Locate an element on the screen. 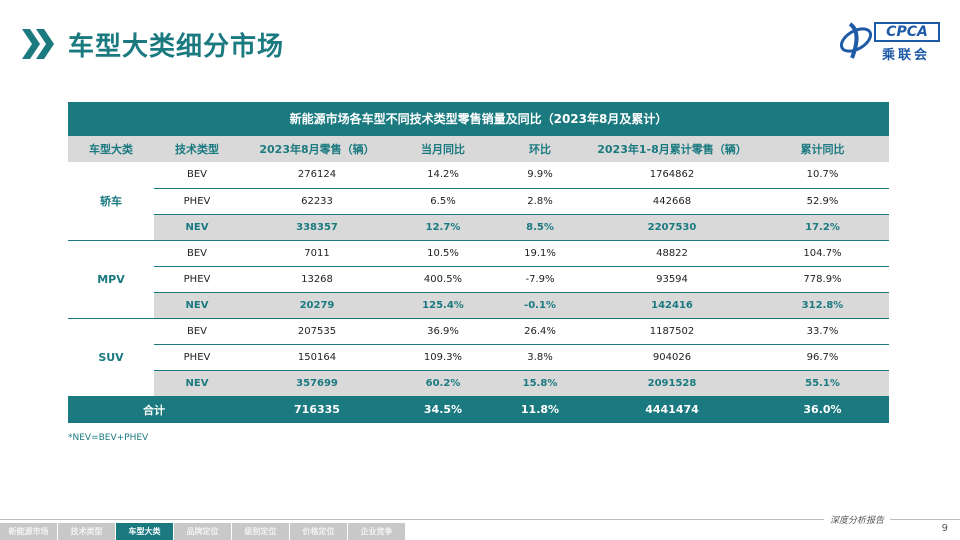 The width and height of the screenshot is (960, 540). nav-item: 技术类型 is located at coordinates (87, 531).